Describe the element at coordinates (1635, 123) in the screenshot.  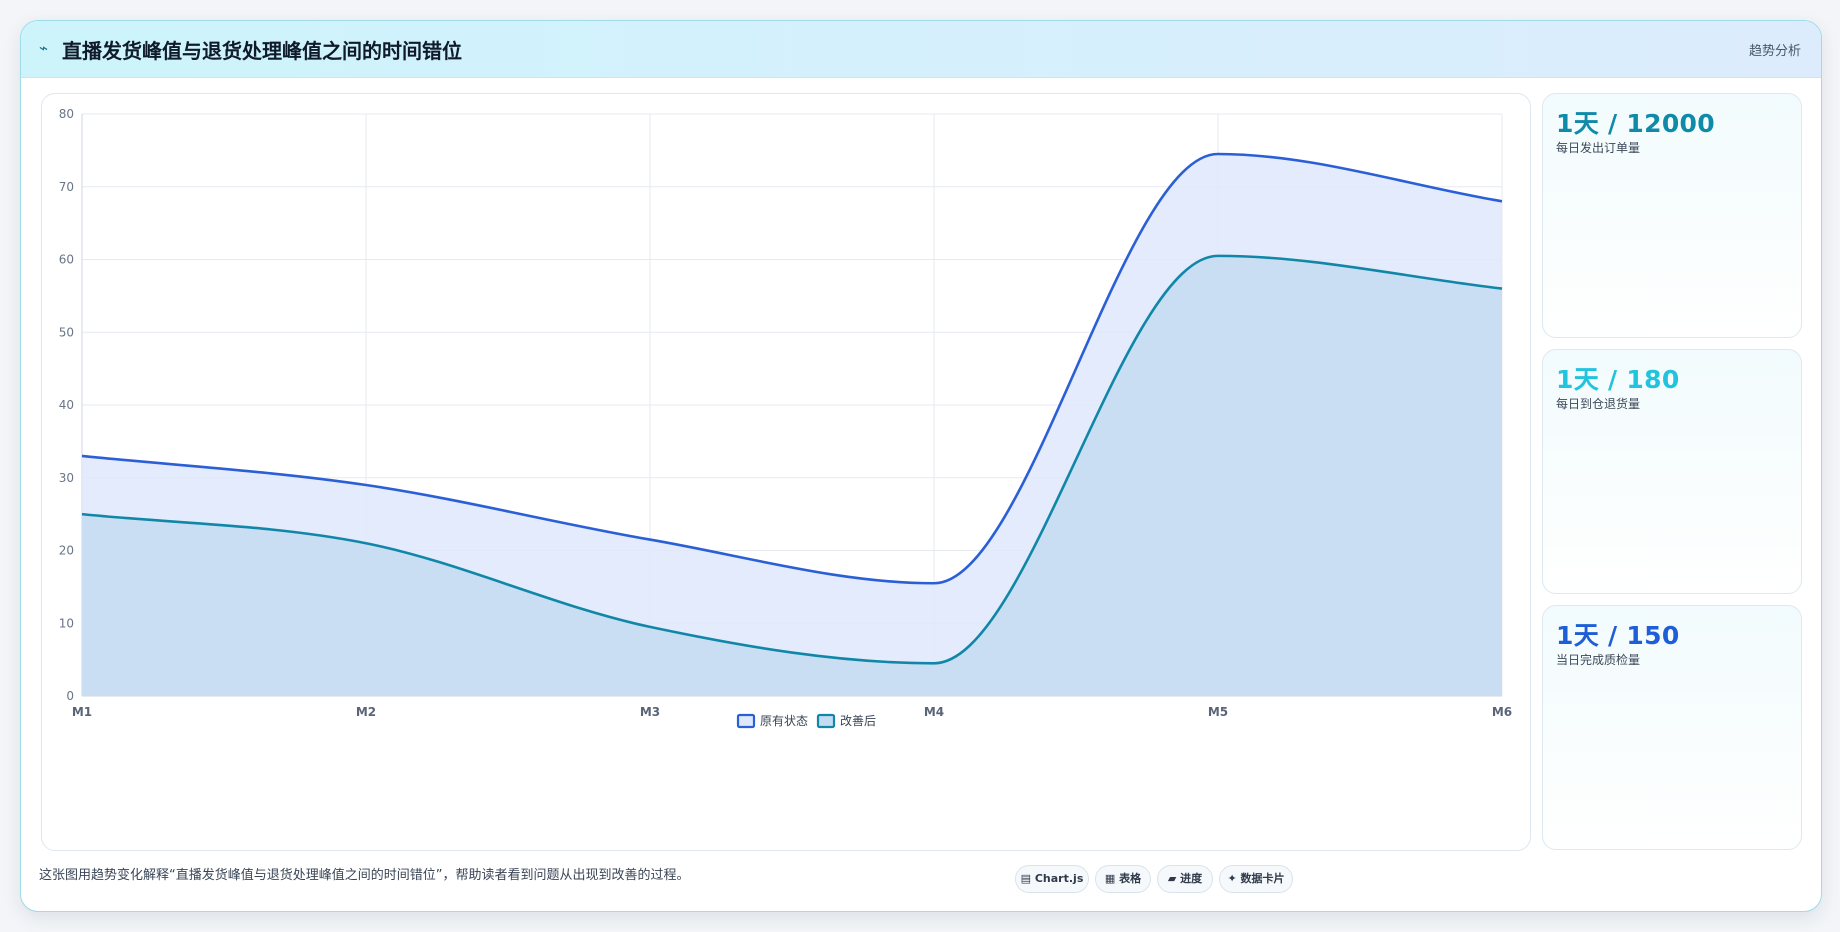
I see `stat-value: 1天 / 12000` at that location.